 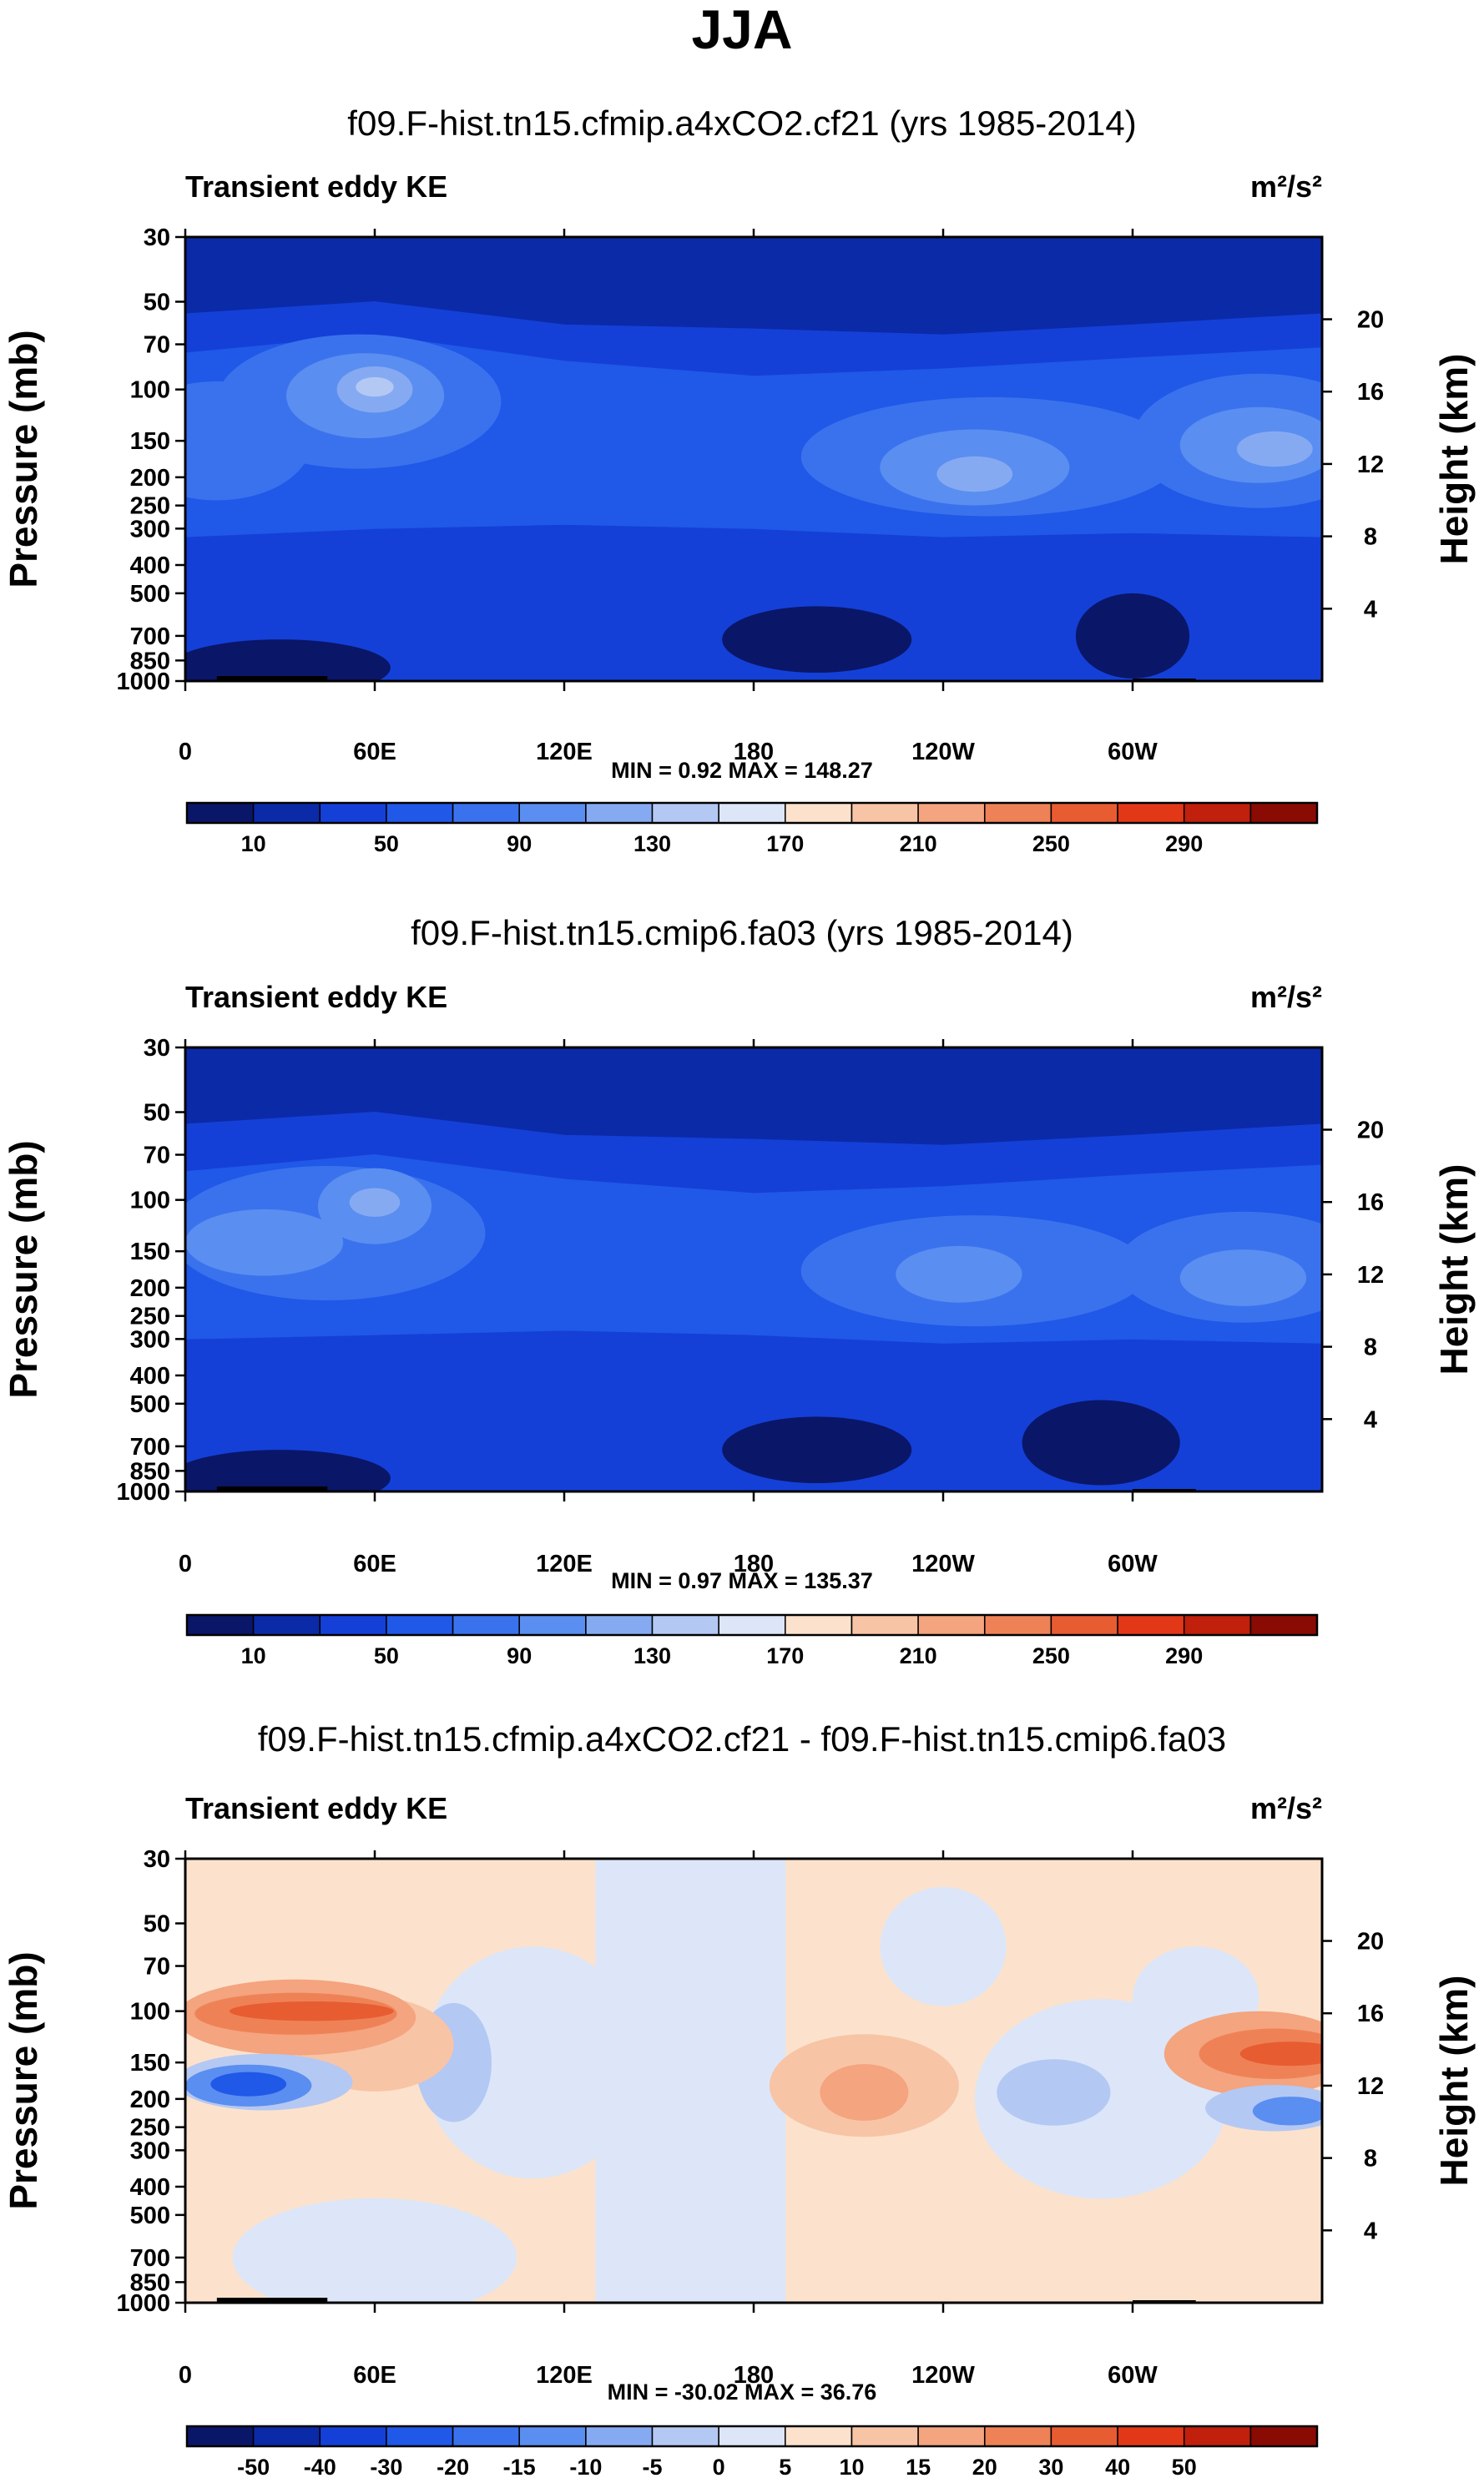 I want to click on minmax-label: MIN = 0.97 MAX = 135.37, so click(x=742, y=1580).